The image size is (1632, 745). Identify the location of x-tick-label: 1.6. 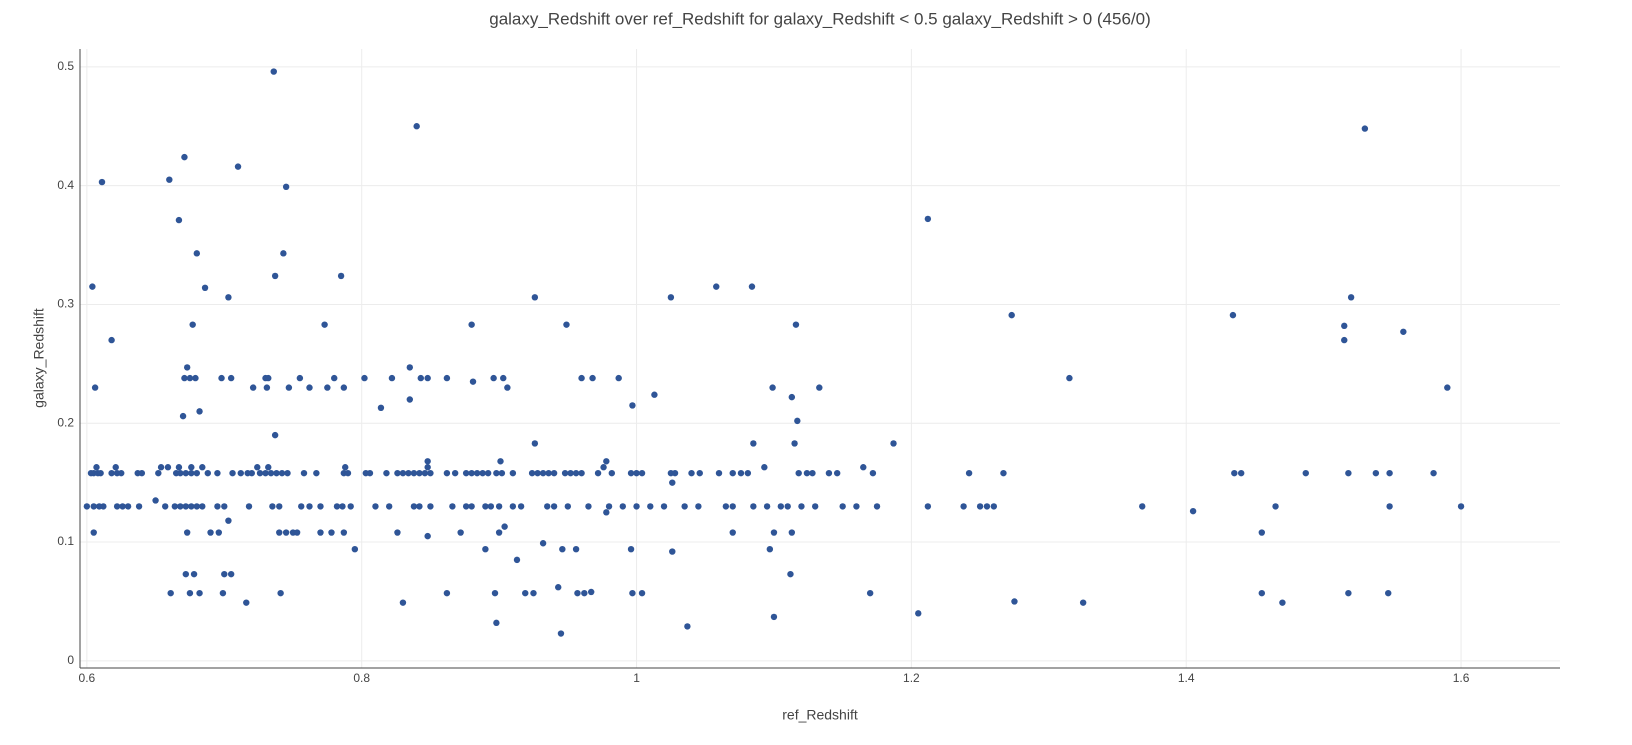
(1461, 678).